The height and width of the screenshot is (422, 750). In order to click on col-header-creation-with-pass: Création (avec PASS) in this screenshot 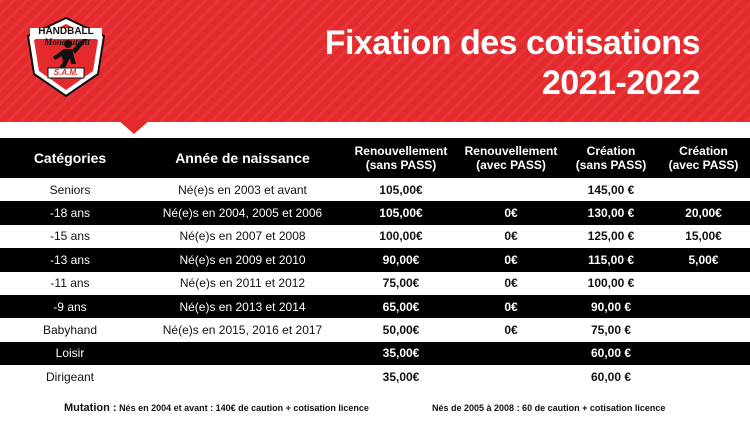, I will do `click(703, 158)`.